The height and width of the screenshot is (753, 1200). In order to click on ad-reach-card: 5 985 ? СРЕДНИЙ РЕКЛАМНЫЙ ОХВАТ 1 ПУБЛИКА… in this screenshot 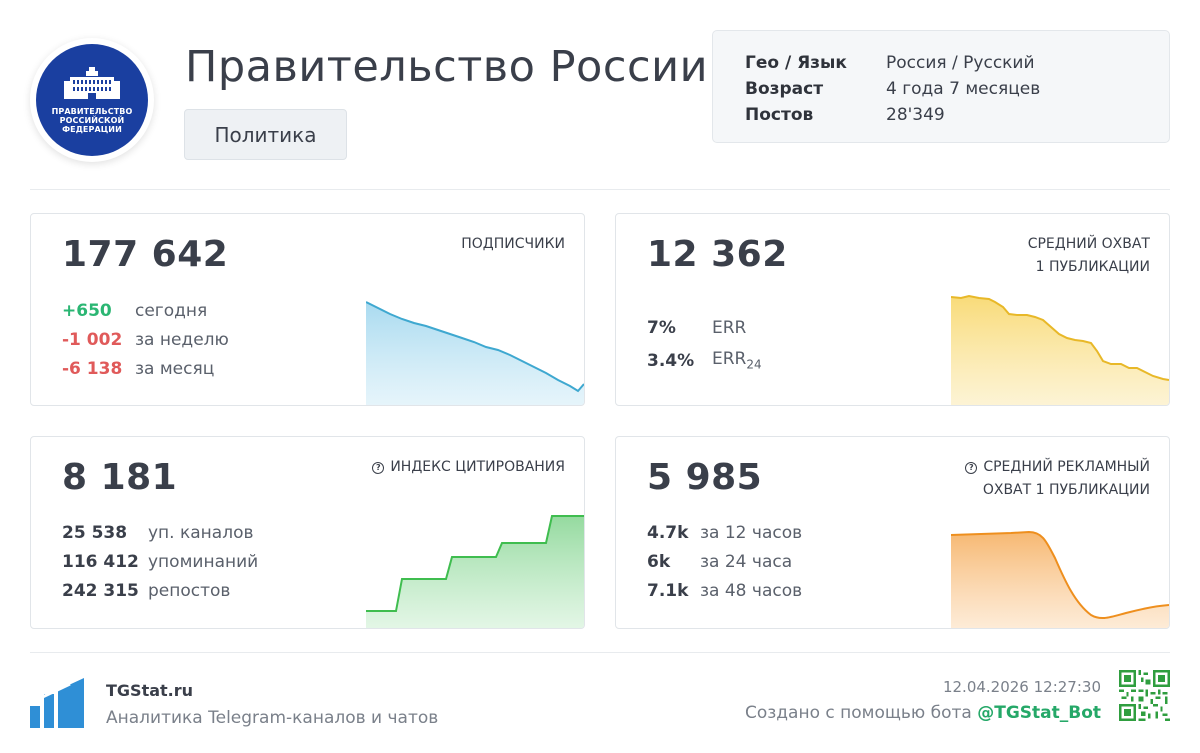, I will do `click(892, 532)`.